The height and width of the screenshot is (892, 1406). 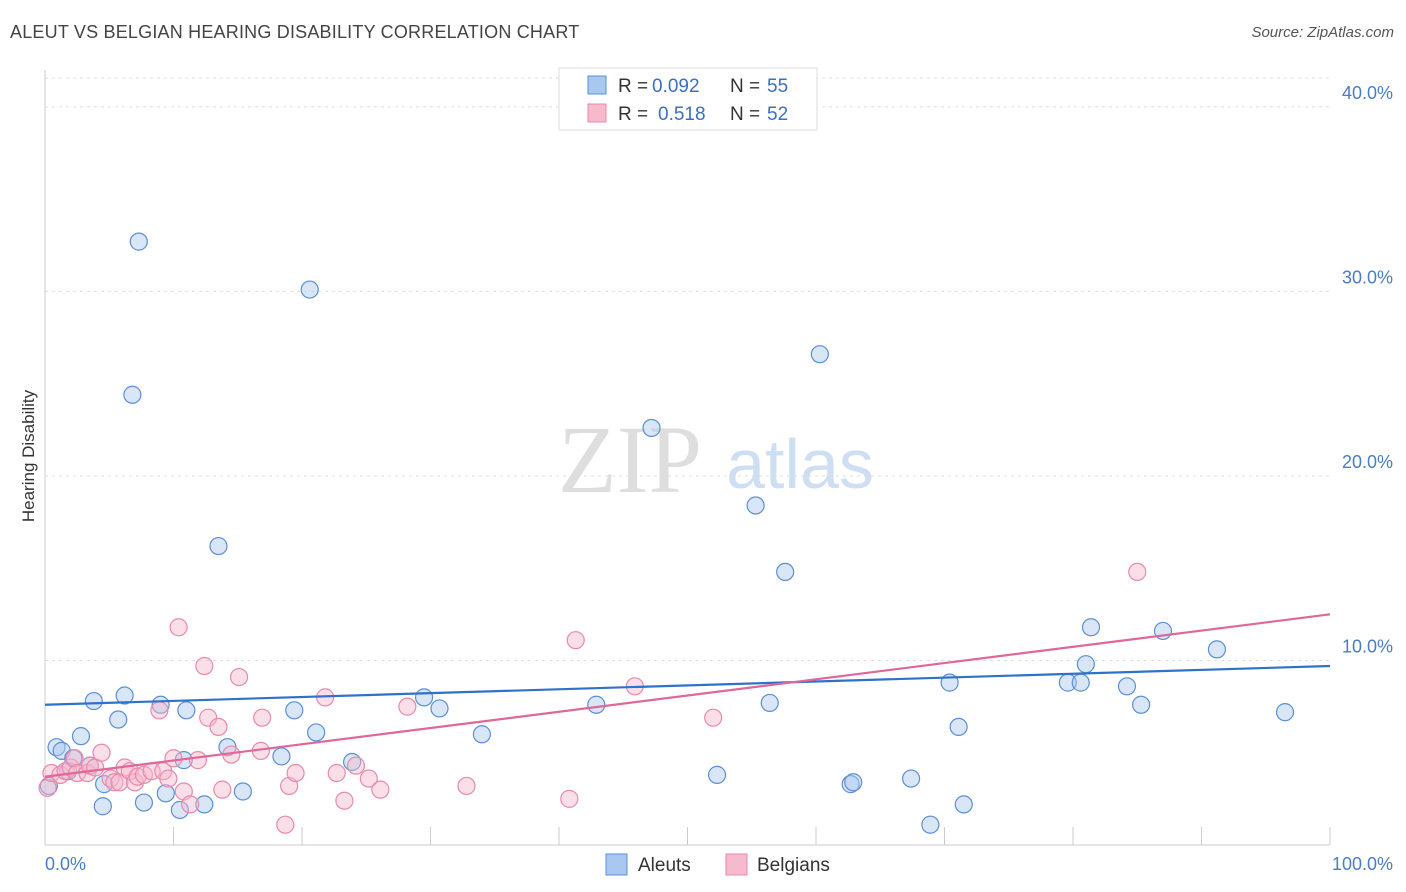 I want to click on watermark-zip: ZIP, so click(x=630, y=459).